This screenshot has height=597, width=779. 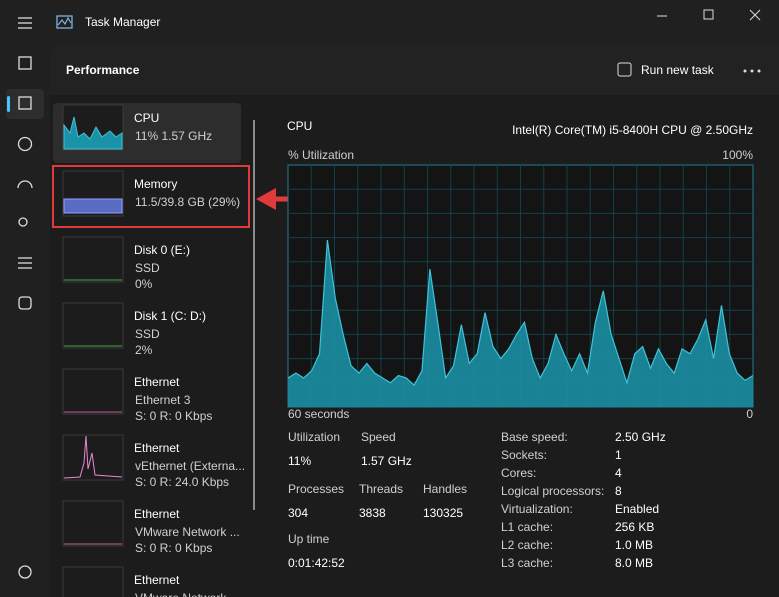 I want to click on item-detail: S: 0 R: 0 Kbps, so click(x=173, y=548).